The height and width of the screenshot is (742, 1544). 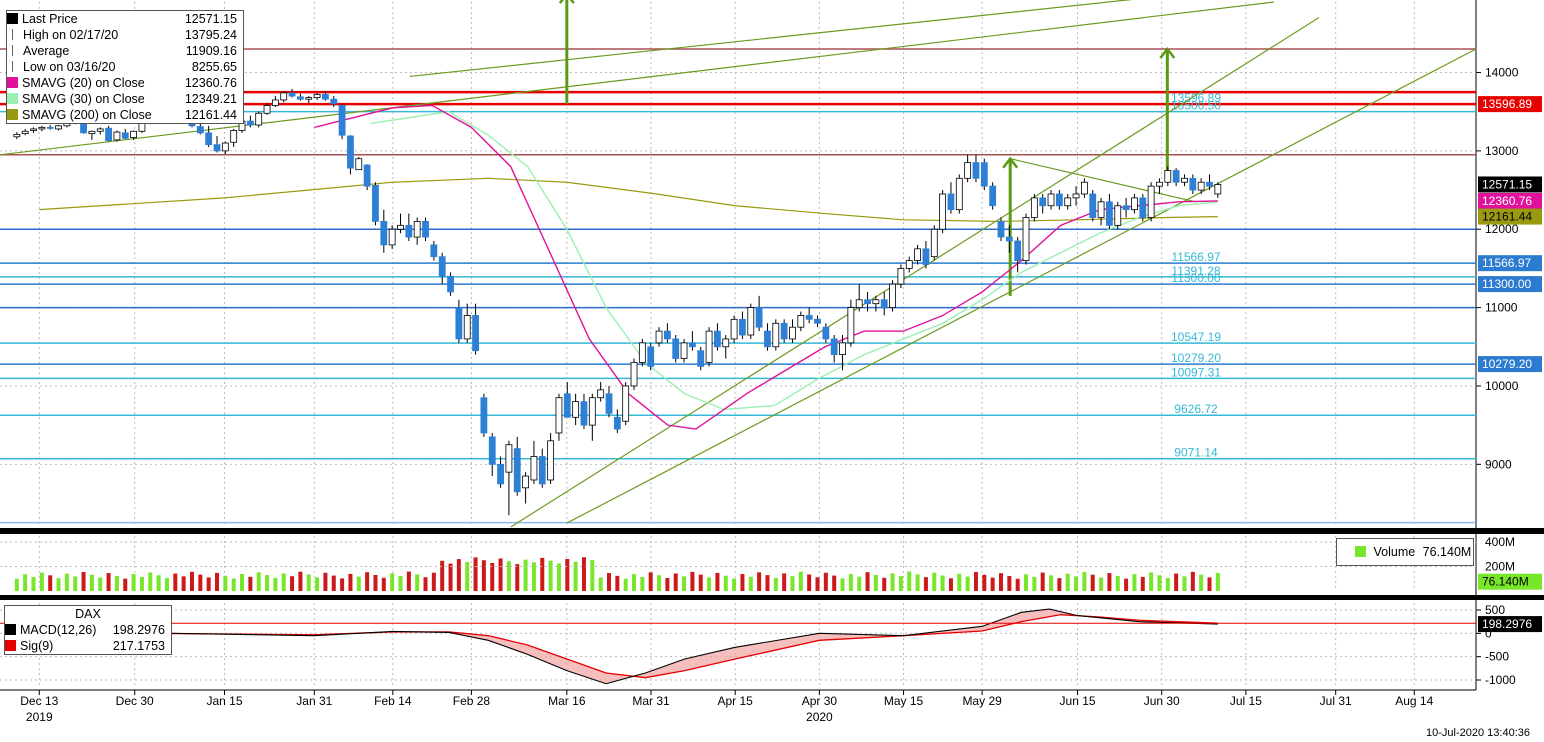 What do you see at coordinates (566, 2) in the screenshot?
I see `arrow-up-head` at bounding box center [566, 2].